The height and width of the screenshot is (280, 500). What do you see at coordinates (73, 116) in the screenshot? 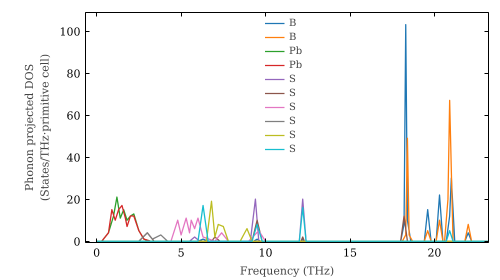
I see `y-tick-label: 60` at bounding box center [73, 116].